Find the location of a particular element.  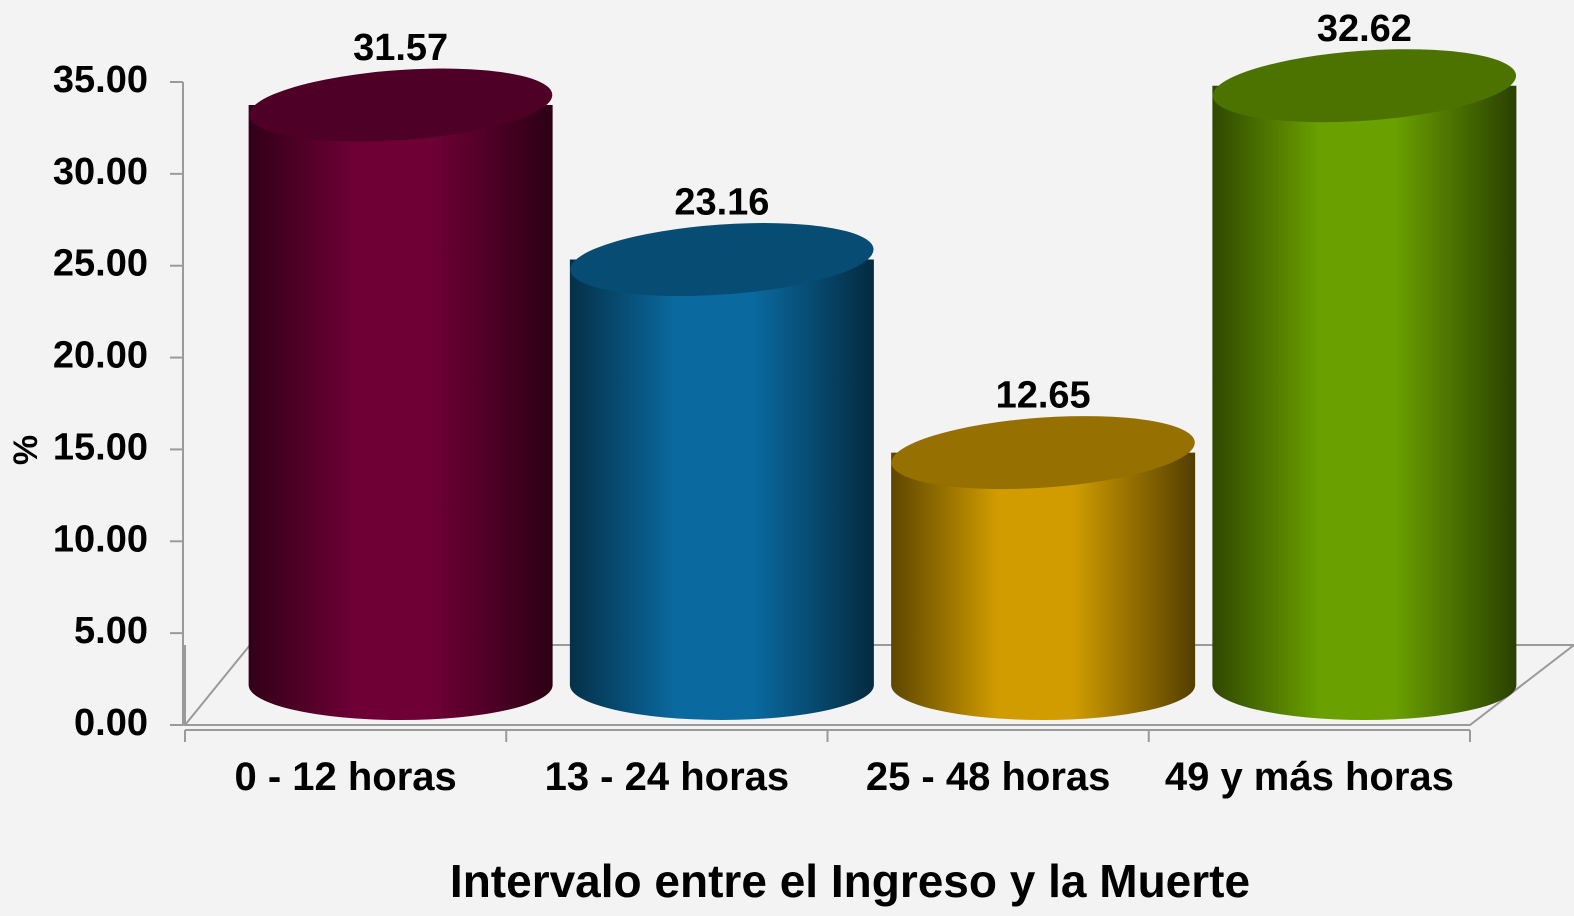

x-tick-label: 13 - 24 horas is located at coordinates (667, 777).